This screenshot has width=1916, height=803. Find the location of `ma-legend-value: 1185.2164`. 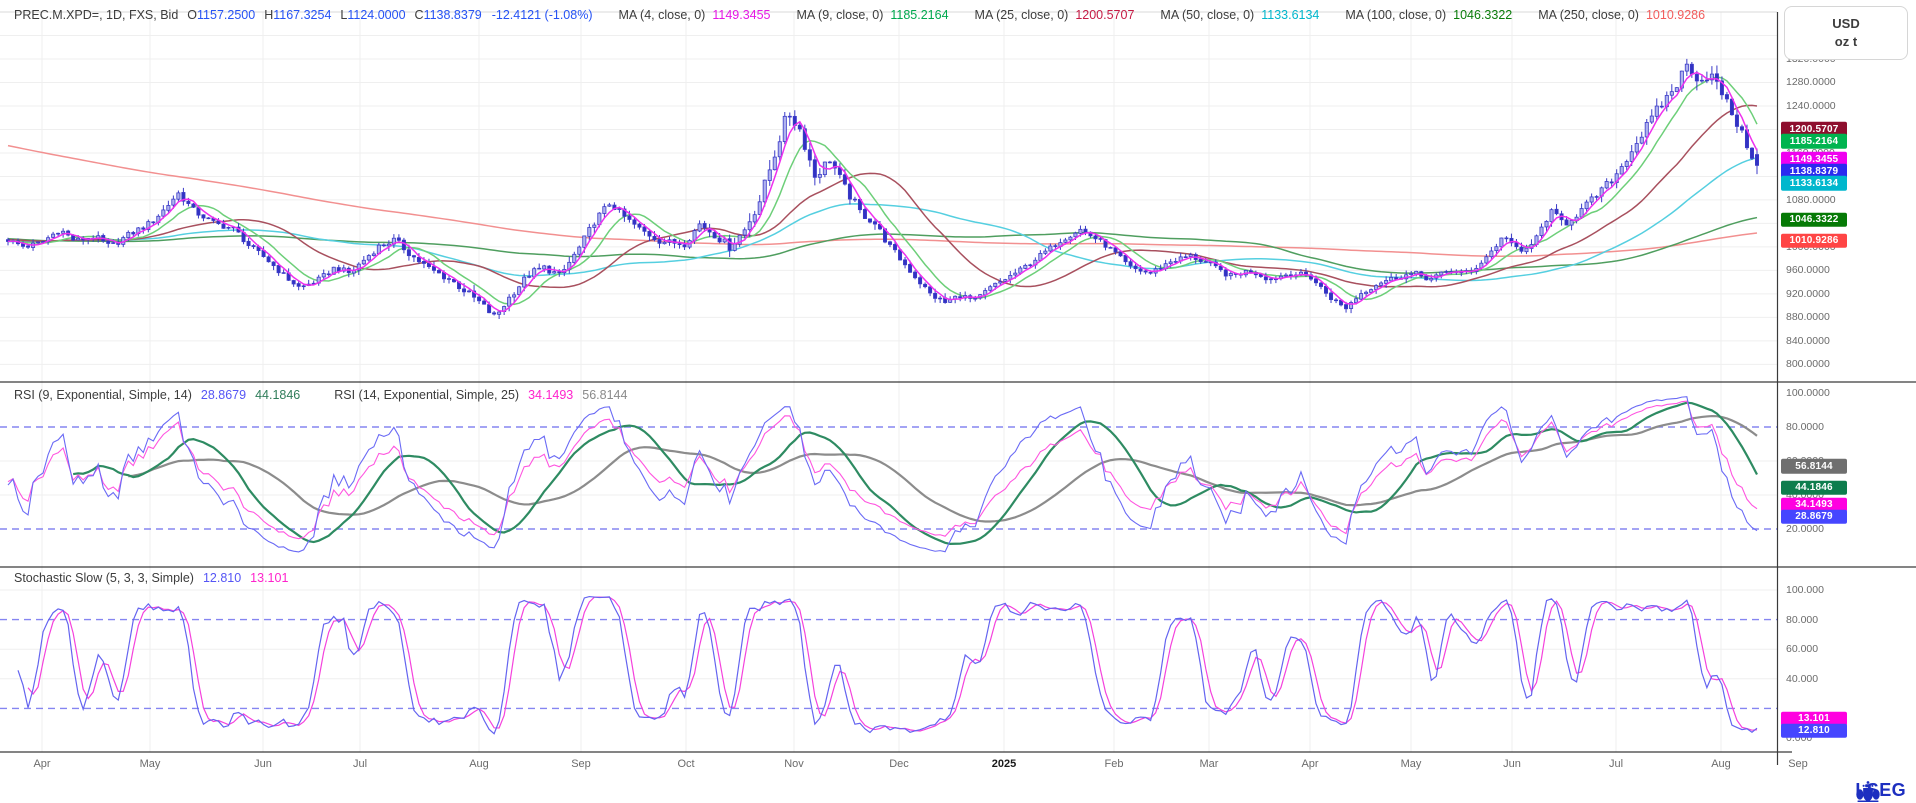

ma-legend-value: 1185.2164 is located at coordinates (919, 15).